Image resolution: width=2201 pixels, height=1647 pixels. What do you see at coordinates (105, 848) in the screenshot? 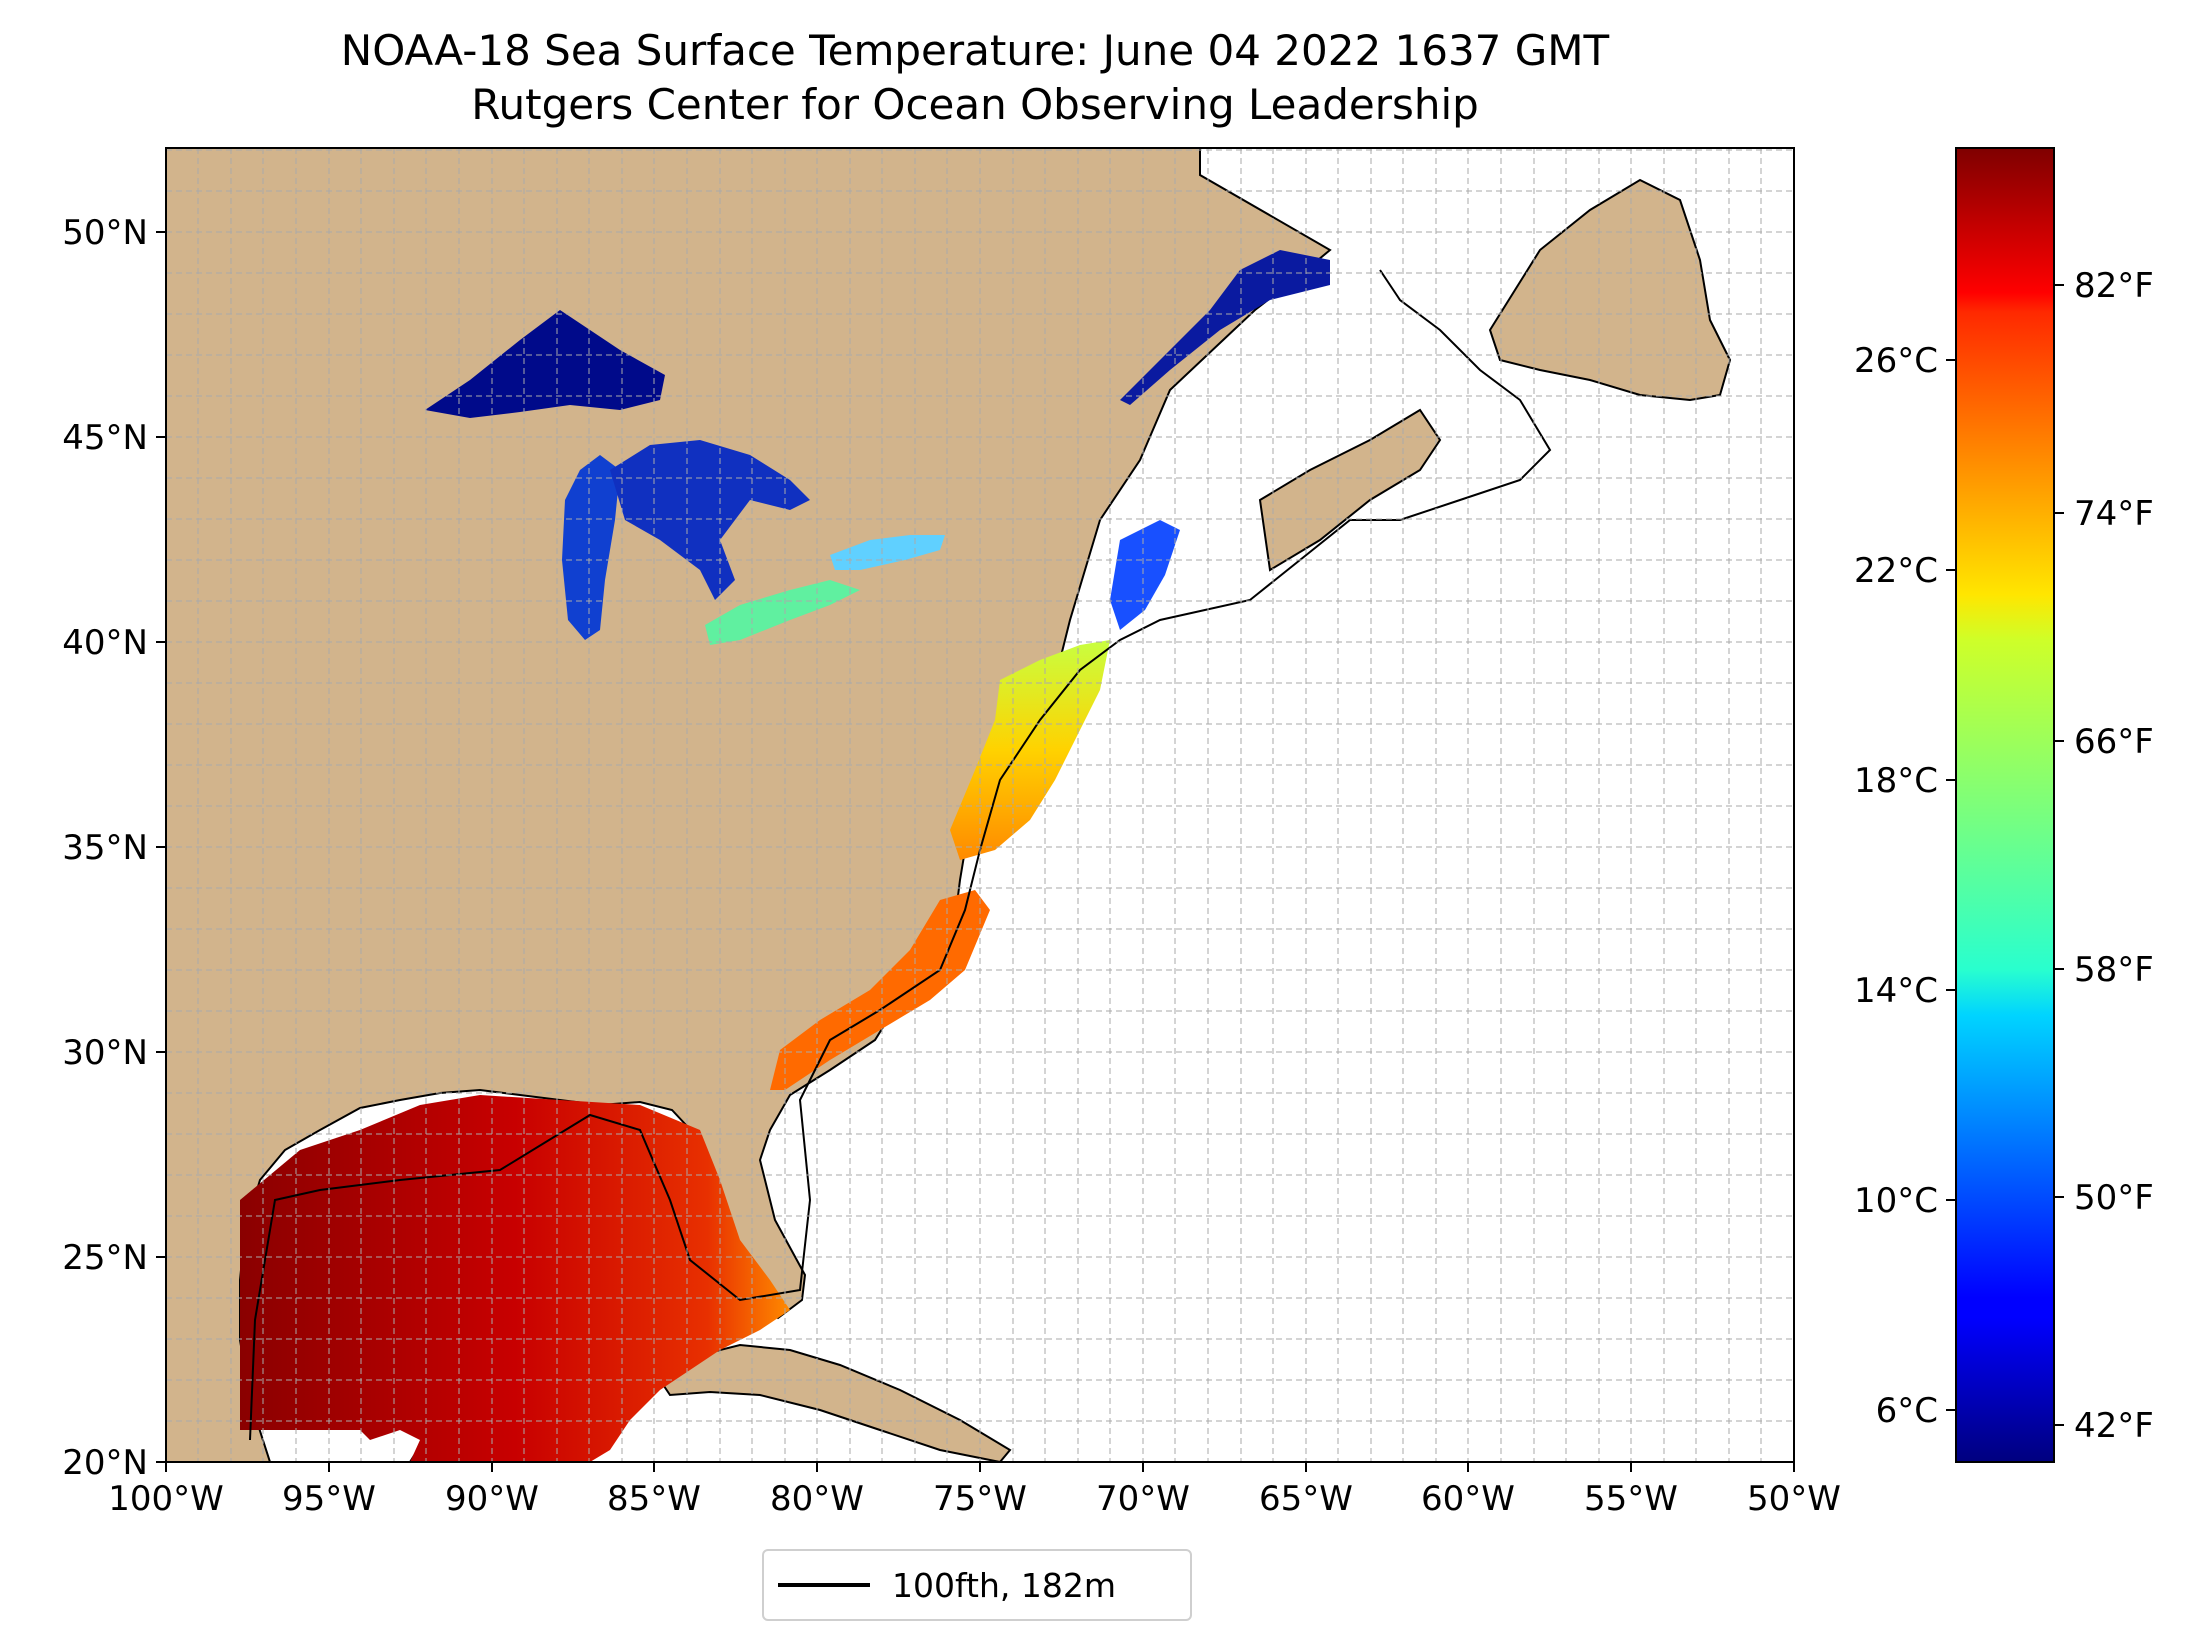
I see `lat-tick-label: 35°N` at bounding box center [105, 848].